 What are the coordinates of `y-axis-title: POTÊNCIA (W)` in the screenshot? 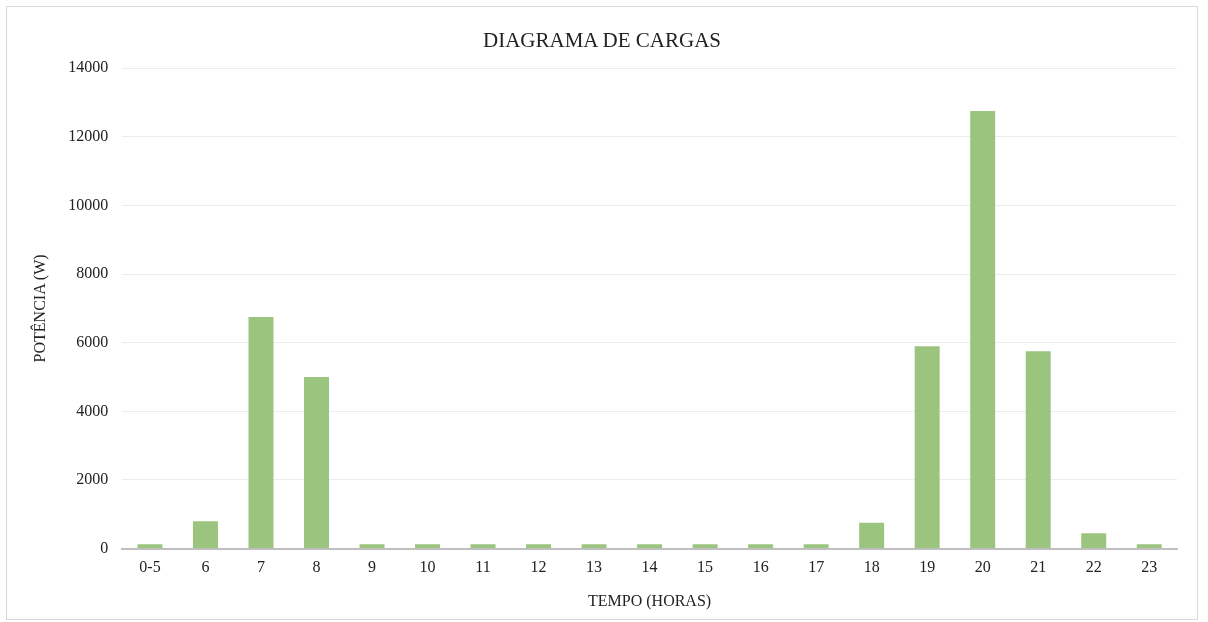 It's located at (39, 308).